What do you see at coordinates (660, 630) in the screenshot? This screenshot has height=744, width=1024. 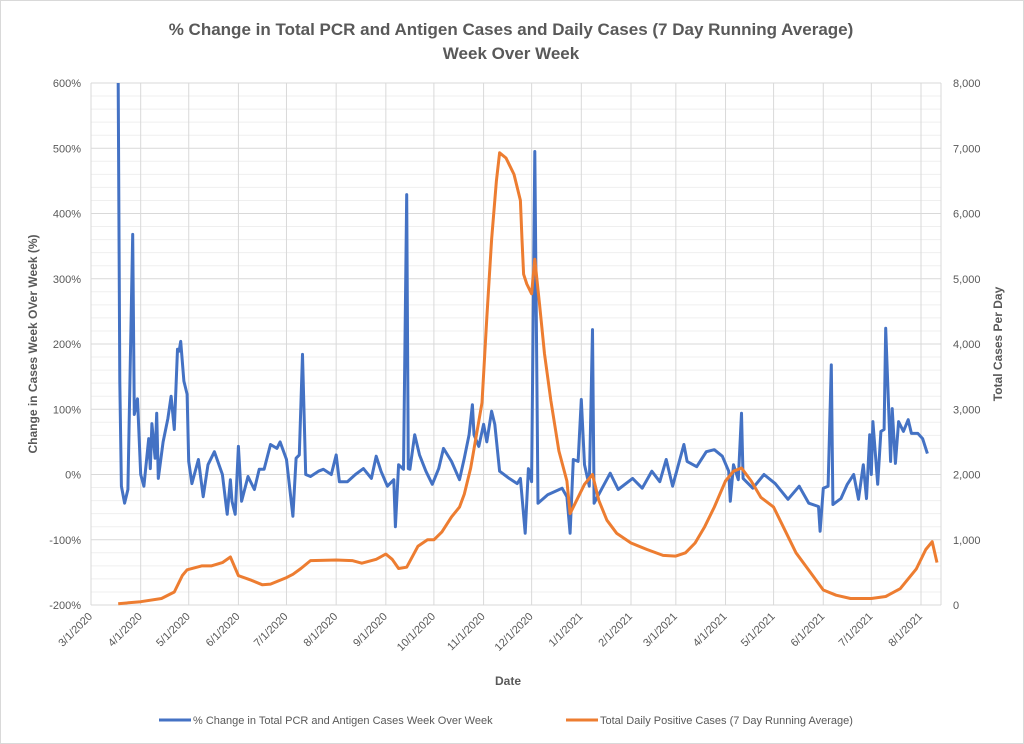 I see `x-tick-label: 3/1/2021` at bounding box center [660, 630].